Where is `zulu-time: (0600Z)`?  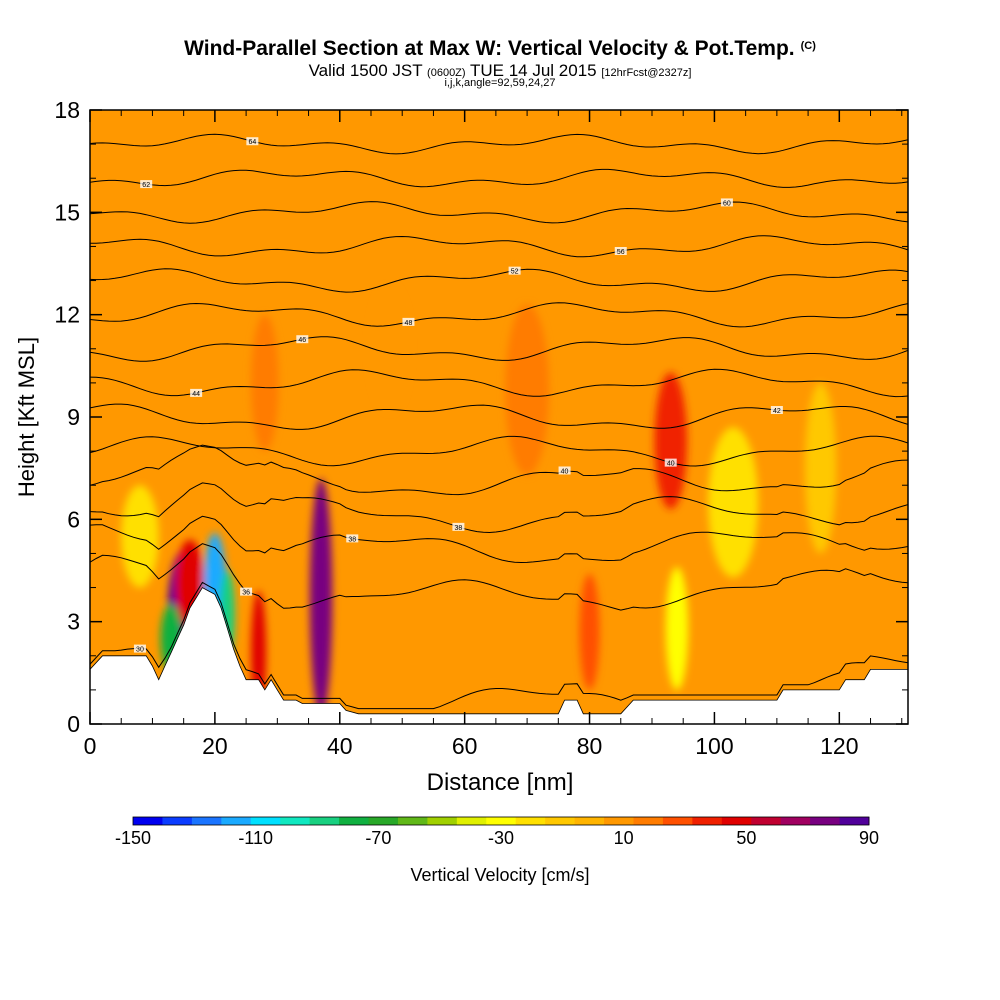
zulu-time: (0600Z) is located at coordinates (446, 73).